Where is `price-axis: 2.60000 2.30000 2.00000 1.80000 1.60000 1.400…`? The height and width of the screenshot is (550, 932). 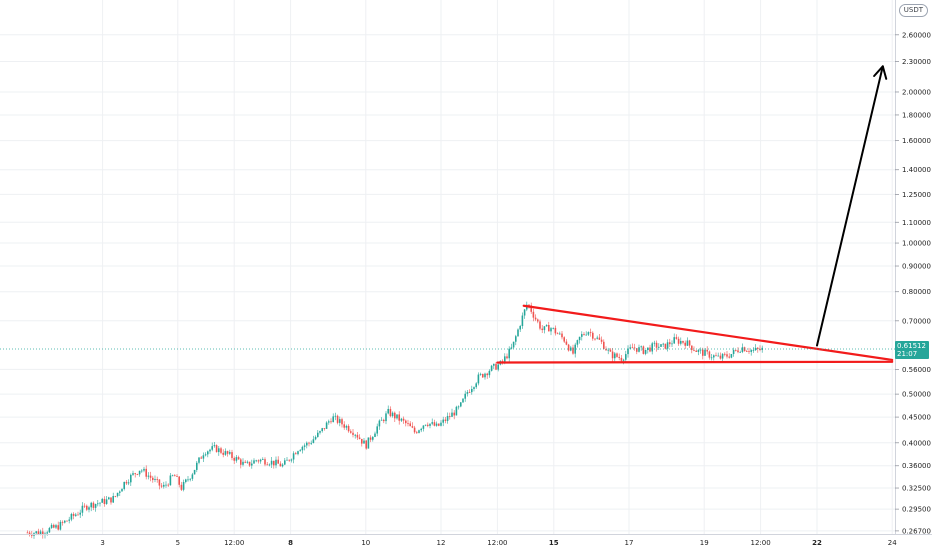 price-axis: 2.60000 2.30000 2.00000 1.80000 1.60000 1.400… is located at coordinates (913, 283).